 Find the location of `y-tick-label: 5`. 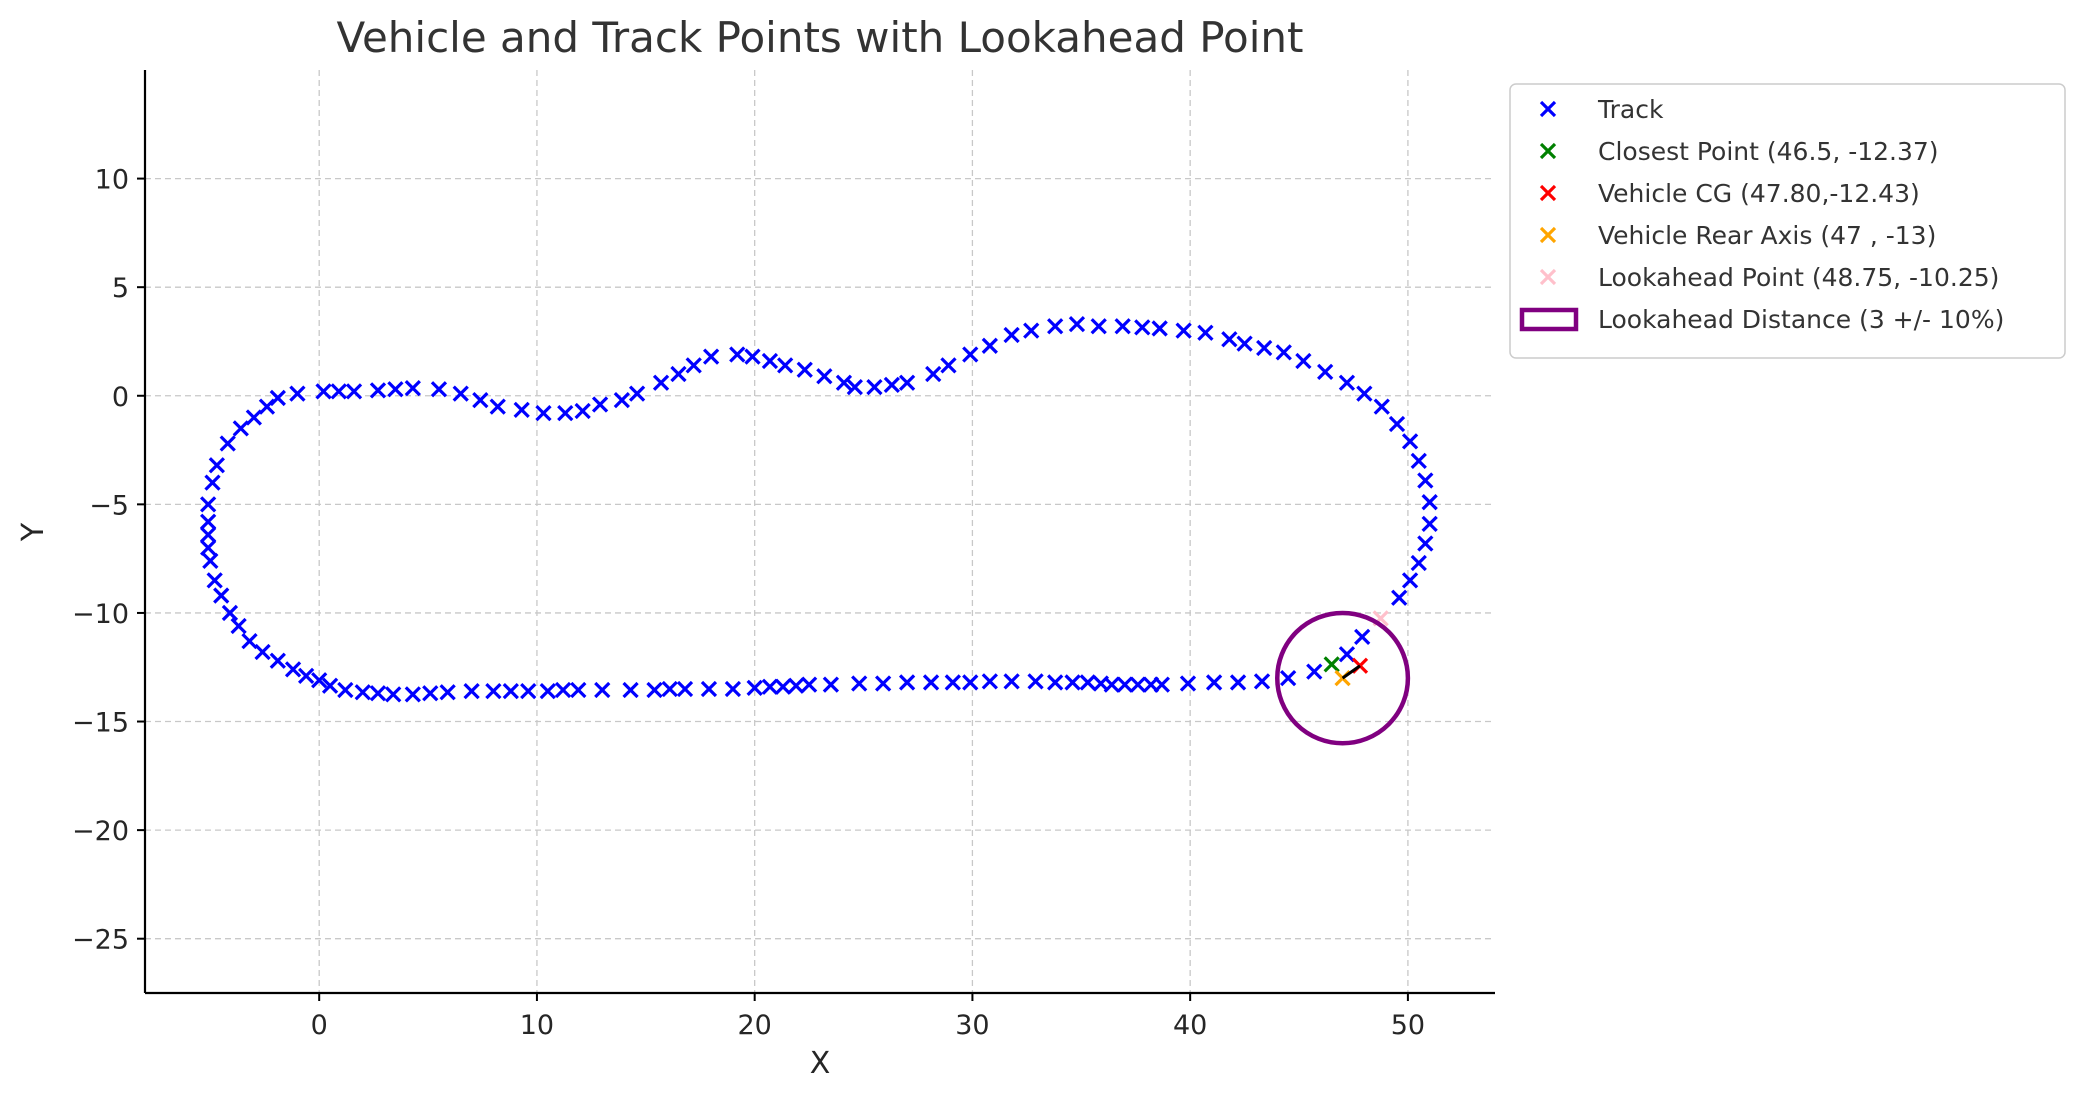

y-tick-label: 5 is located at coordinates (120, 288).